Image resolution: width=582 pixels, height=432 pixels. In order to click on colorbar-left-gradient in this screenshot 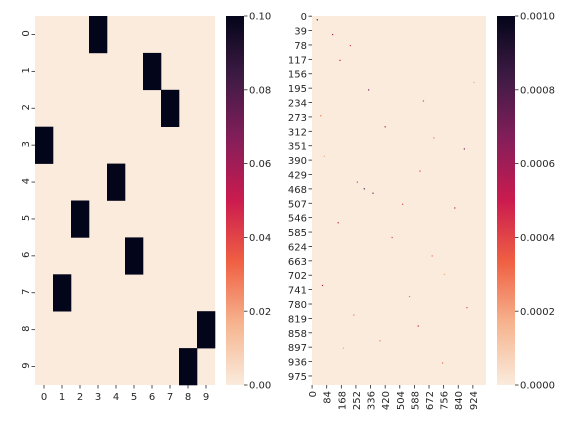, I will do `click(235, 200)`.